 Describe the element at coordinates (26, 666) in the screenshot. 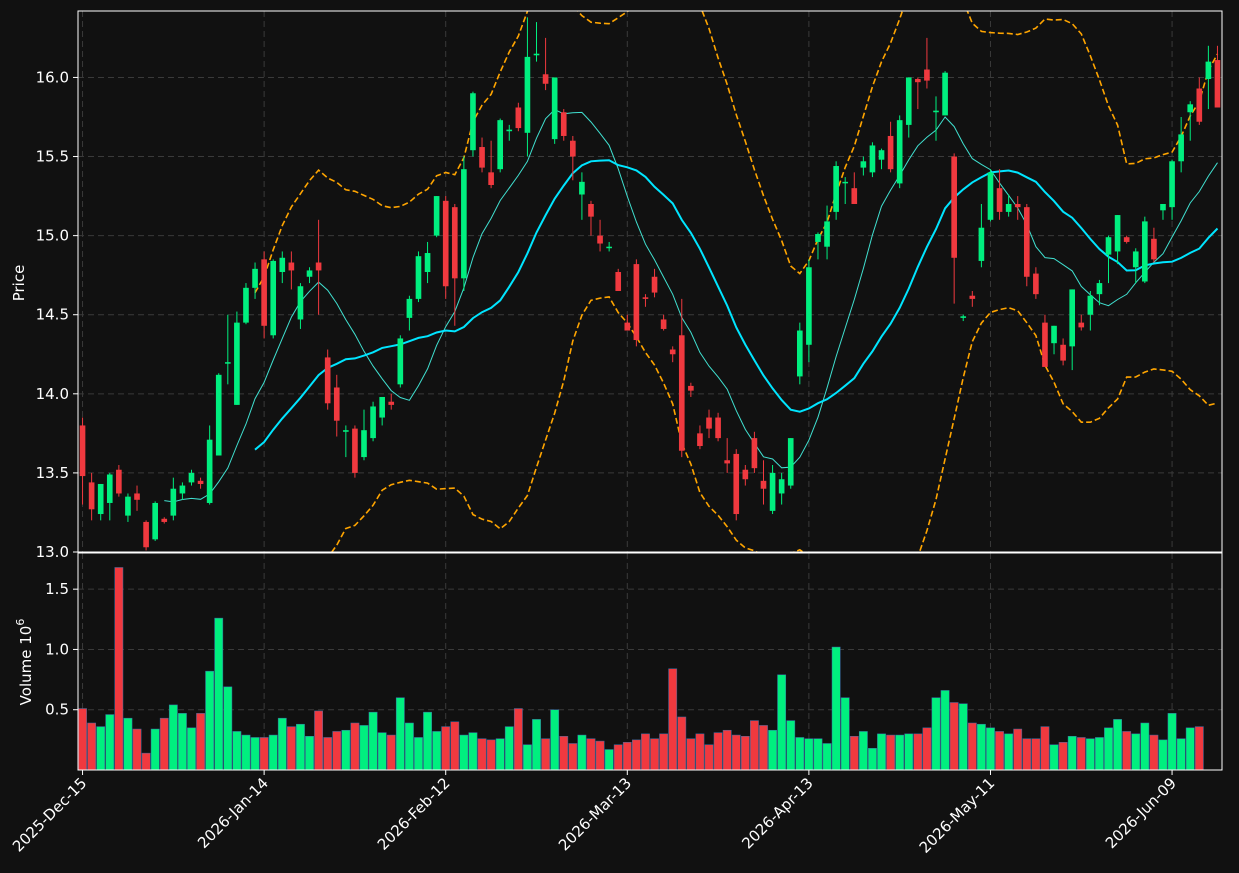

I see `volume-axis-label-text: Volume 10` at that location.